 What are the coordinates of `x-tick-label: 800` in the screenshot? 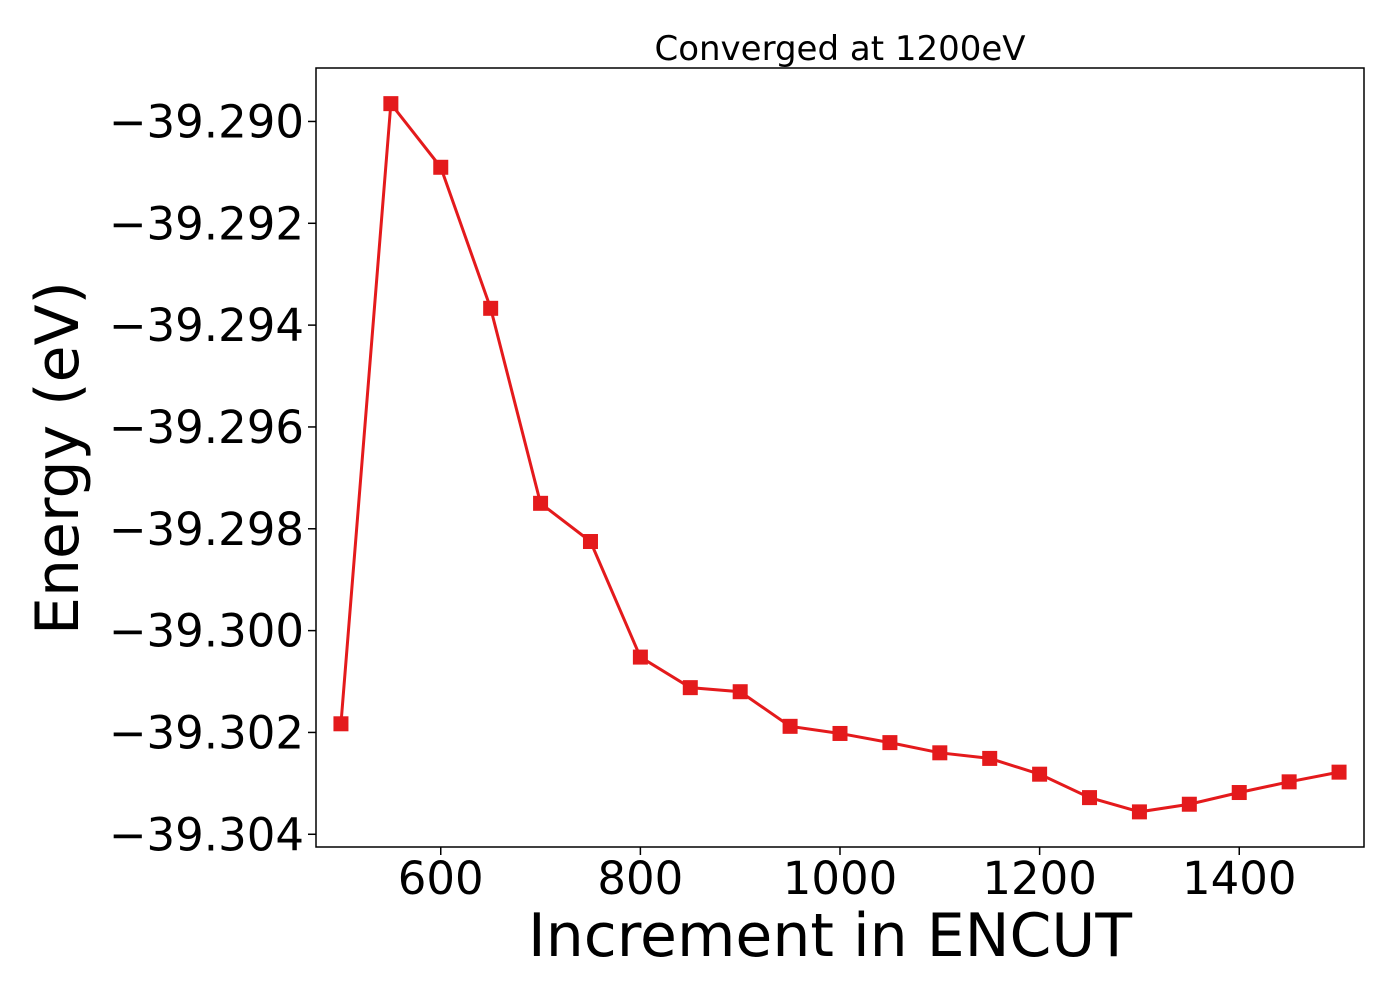 It's located at (640, 878).